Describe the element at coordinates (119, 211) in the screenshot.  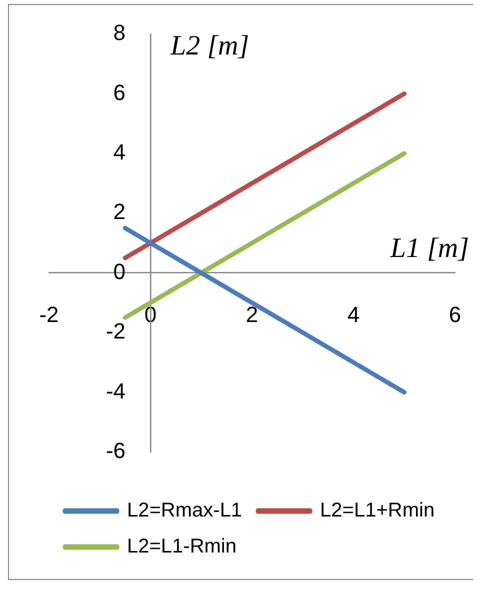
I see `y-tick-label: 2` at that location.